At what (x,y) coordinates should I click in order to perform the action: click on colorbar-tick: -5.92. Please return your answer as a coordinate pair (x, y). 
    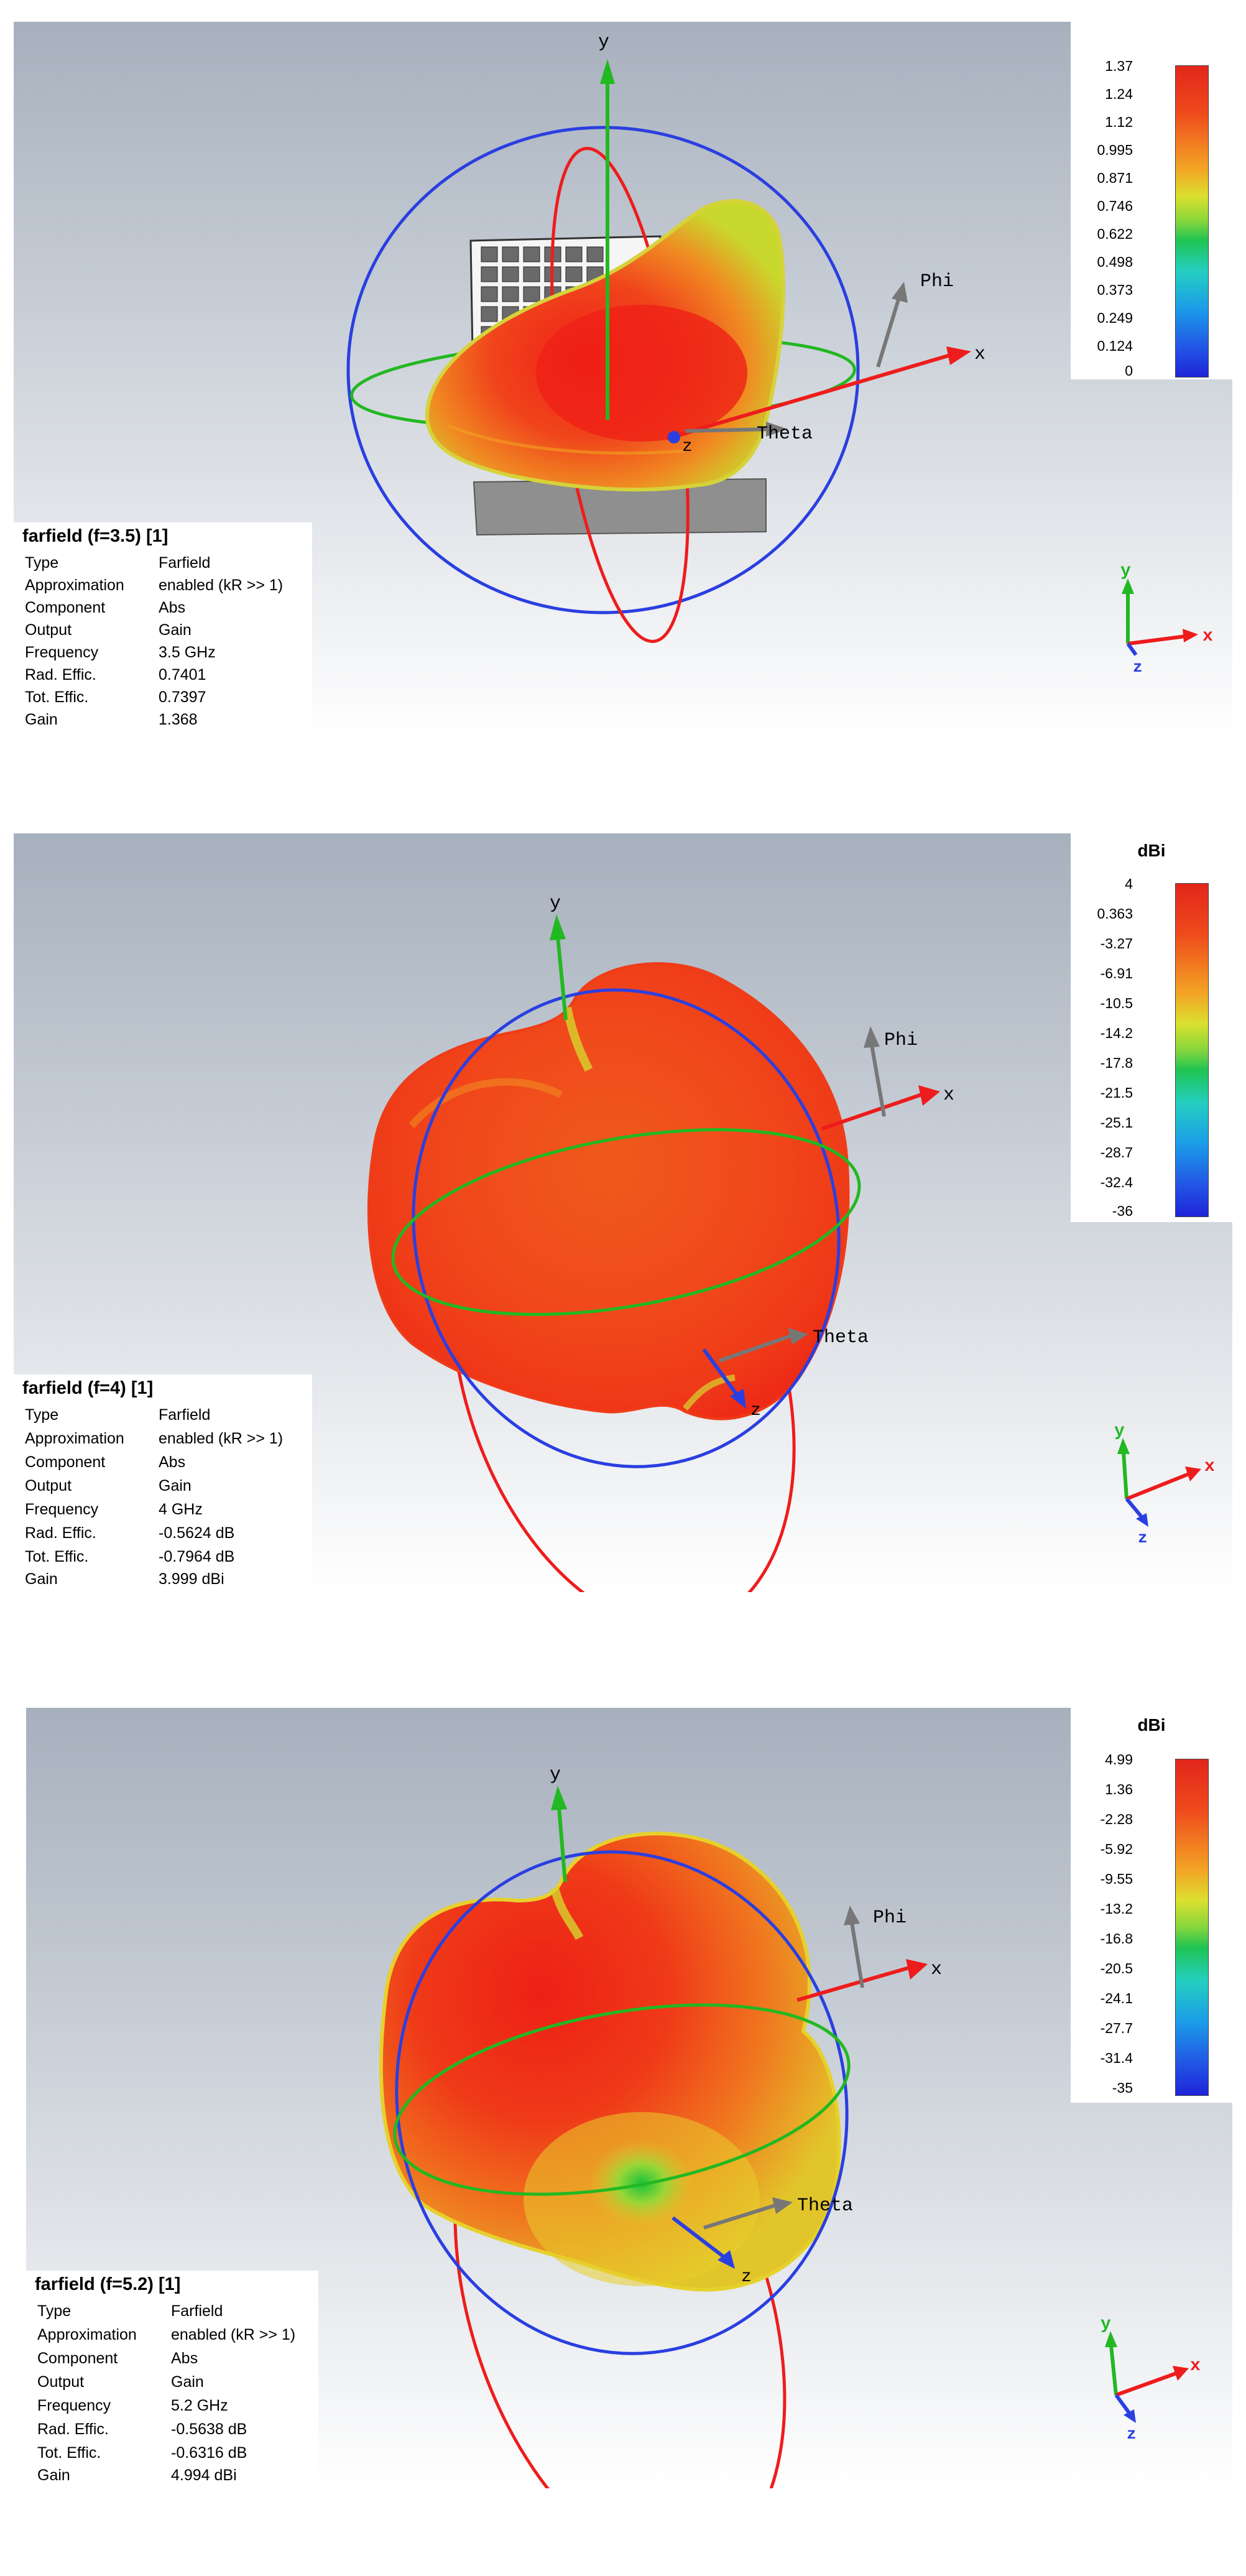
    Looking at the image, I should click on (1116, 1849).